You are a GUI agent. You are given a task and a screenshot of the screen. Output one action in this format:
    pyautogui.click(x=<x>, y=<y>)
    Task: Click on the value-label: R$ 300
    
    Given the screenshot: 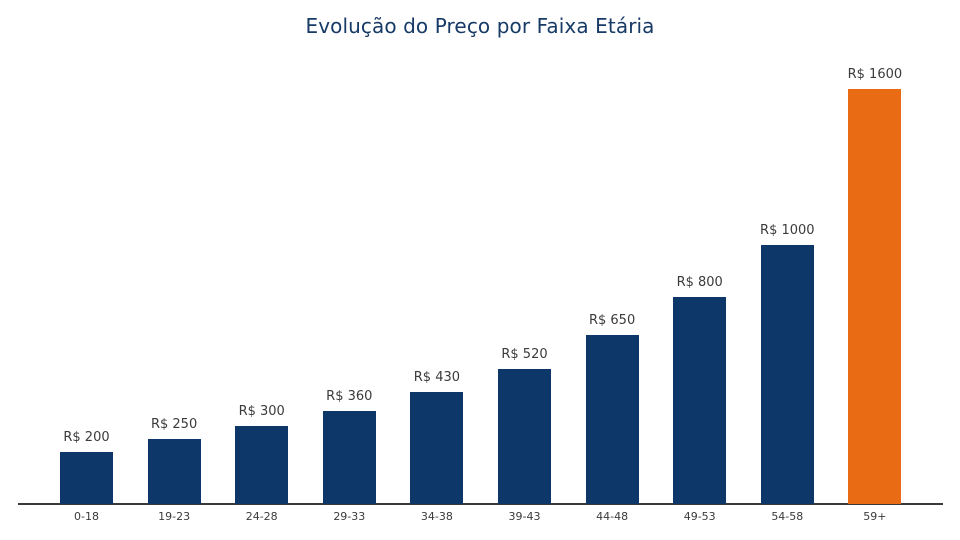 What is the action you would take?
    pyautogui.click(x=261, y=412)
    